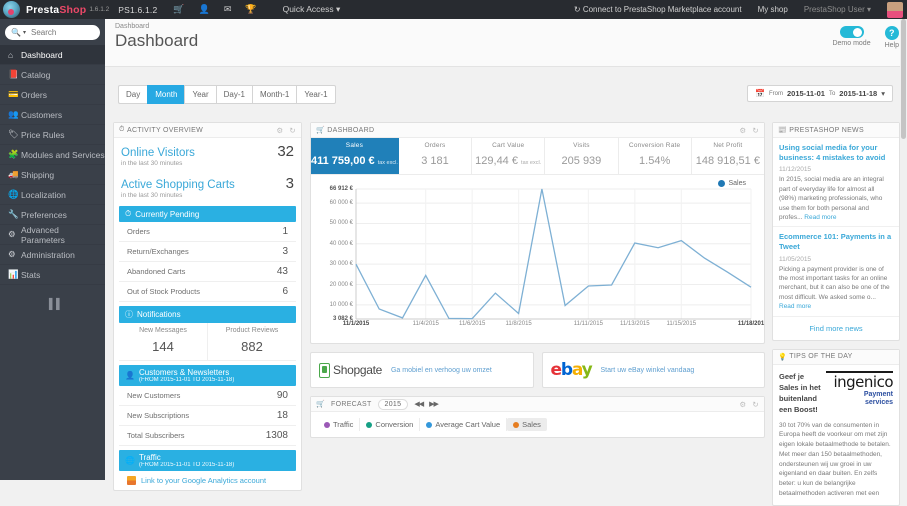  Describe the element at coordinates (851, 32) in the screenshot. I see `demo-mode-toggle` at that location.